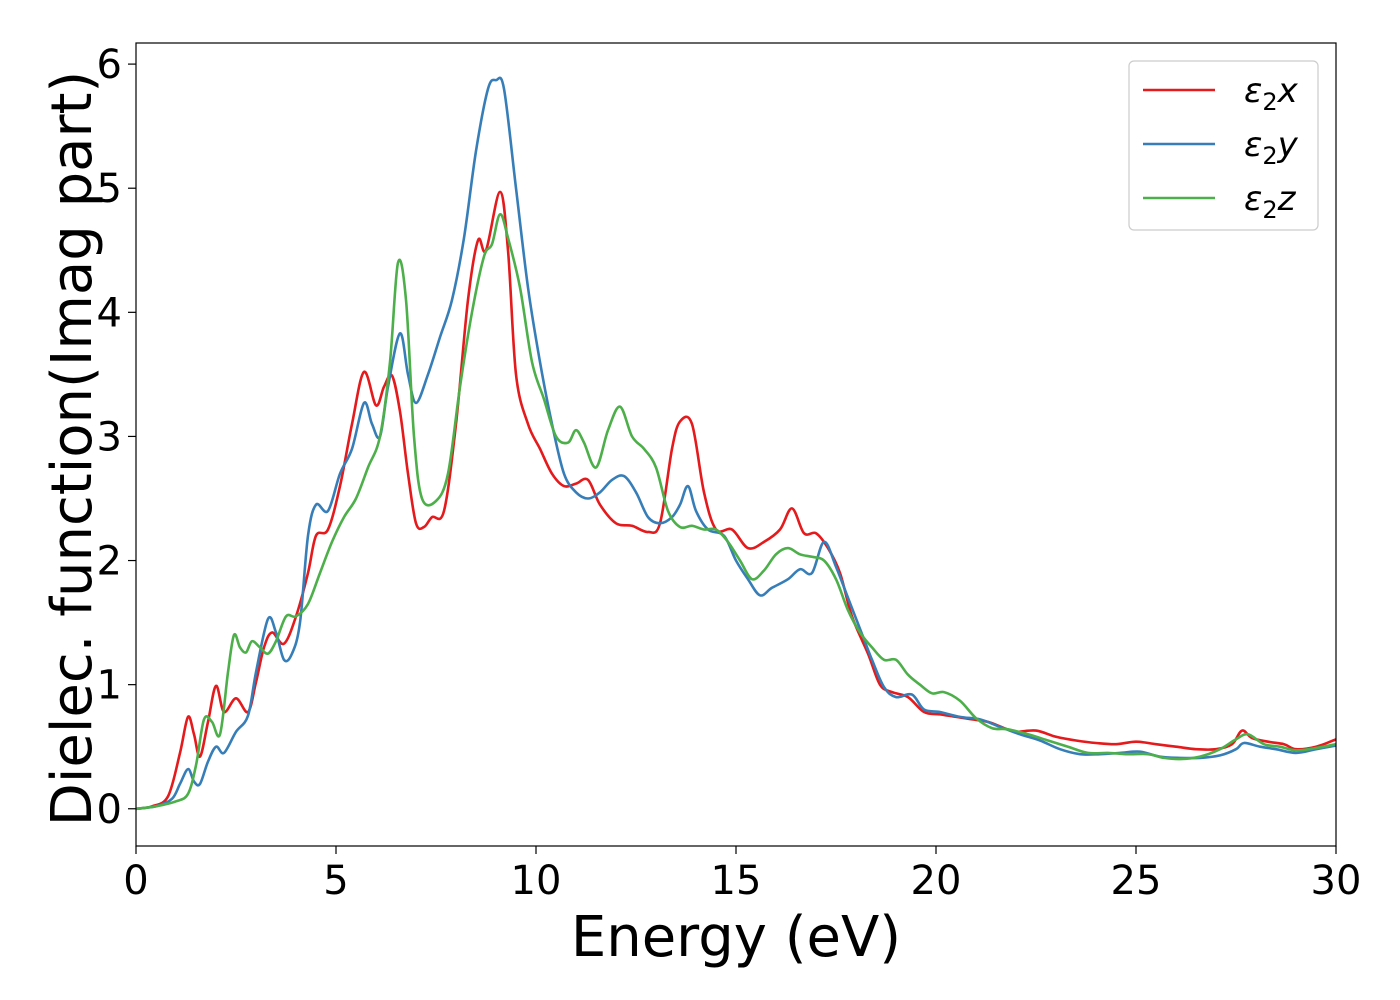  I want to click on y-tick-label: 0, so click(109, 810).